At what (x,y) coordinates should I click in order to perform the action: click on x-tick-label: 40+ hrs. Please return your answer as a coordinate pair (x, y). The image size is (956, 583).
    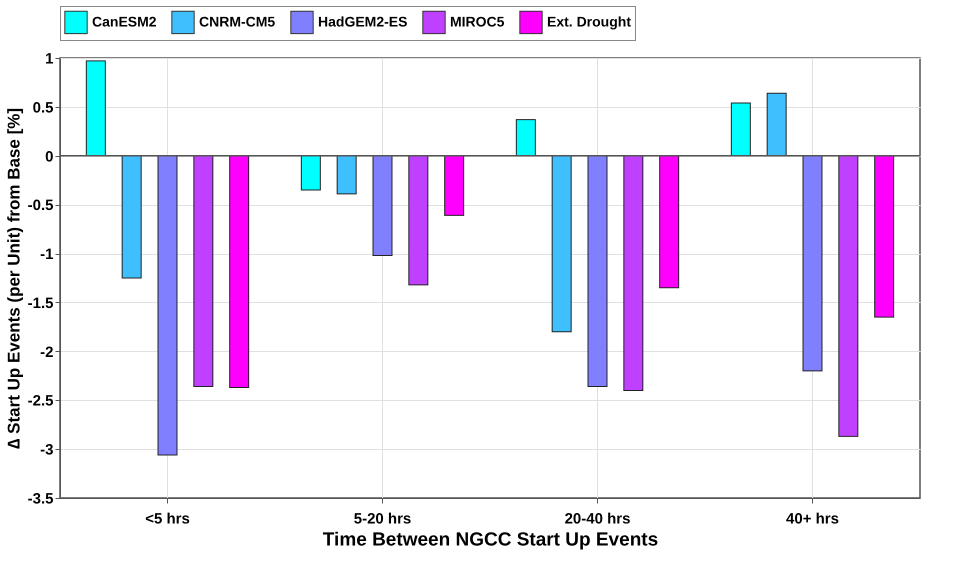
    Looking at the image, I should click on (812, 519).